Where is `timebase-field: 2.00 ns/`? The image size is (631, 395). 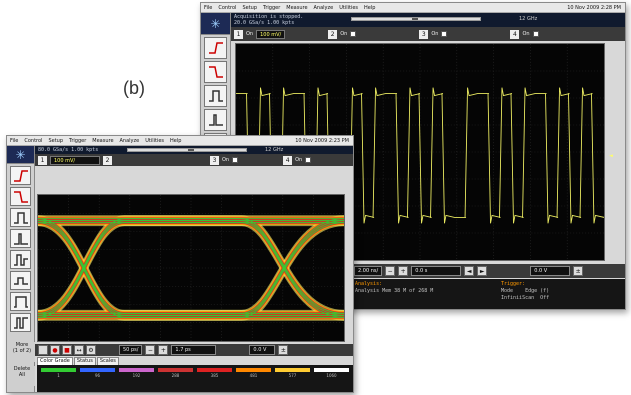
timebase-field: 2.00 ns/ is located at coordinates (368, 271).